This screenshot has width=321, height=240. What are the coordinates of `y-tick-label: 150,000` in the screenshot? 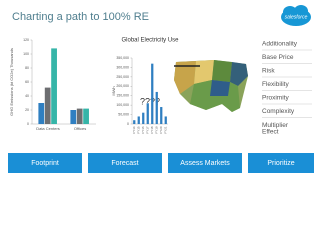 It's located at (122, 96).